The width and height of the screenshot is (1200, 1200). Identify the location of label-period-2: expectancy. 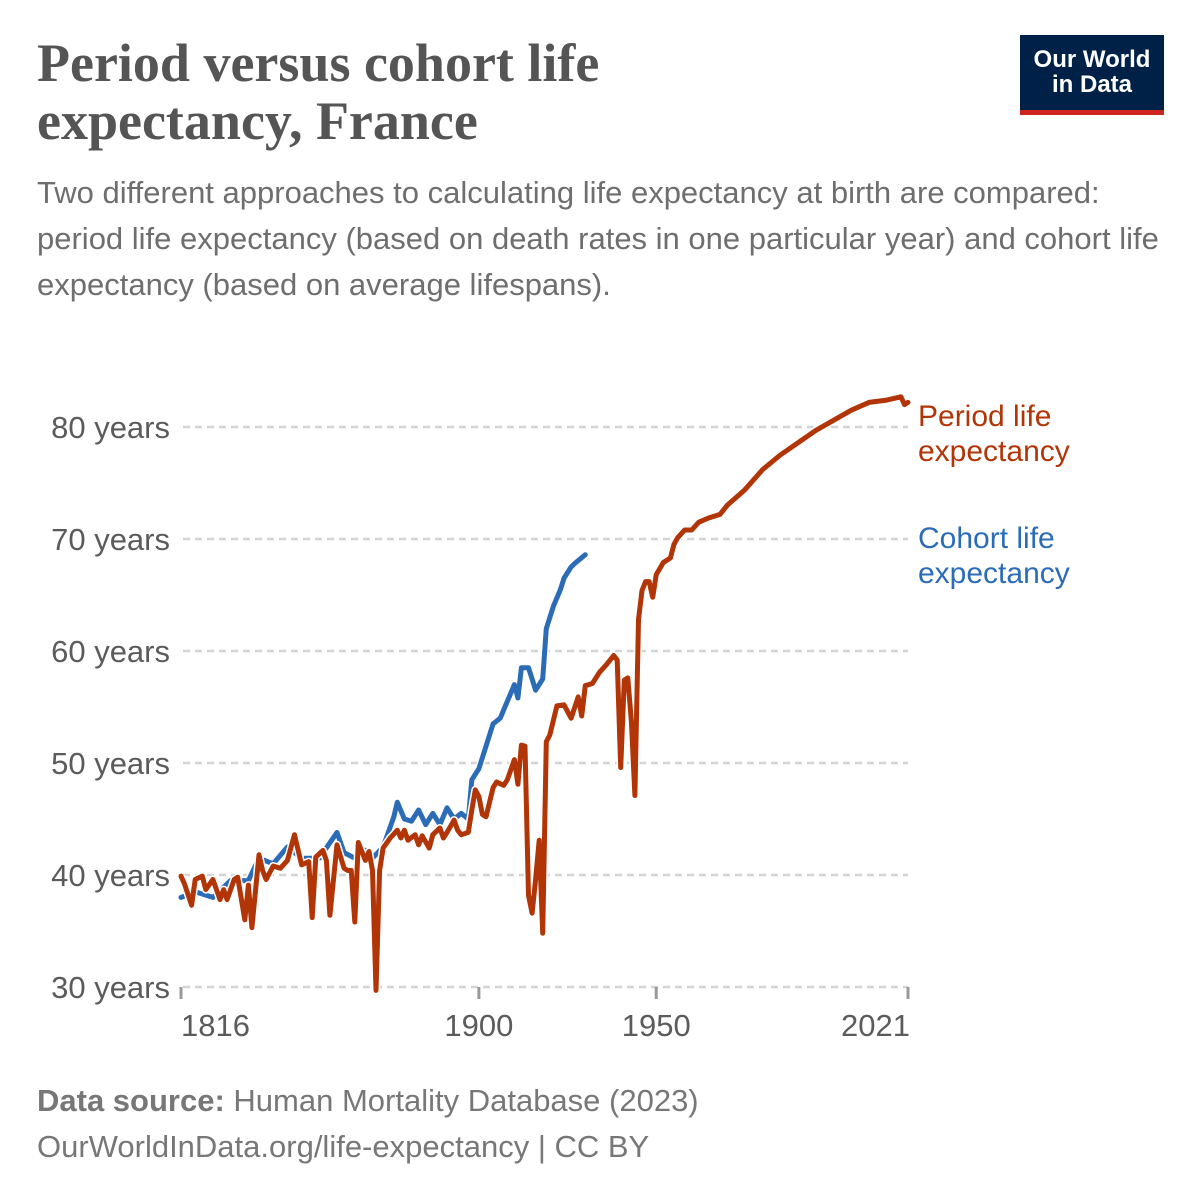
(994, 451).